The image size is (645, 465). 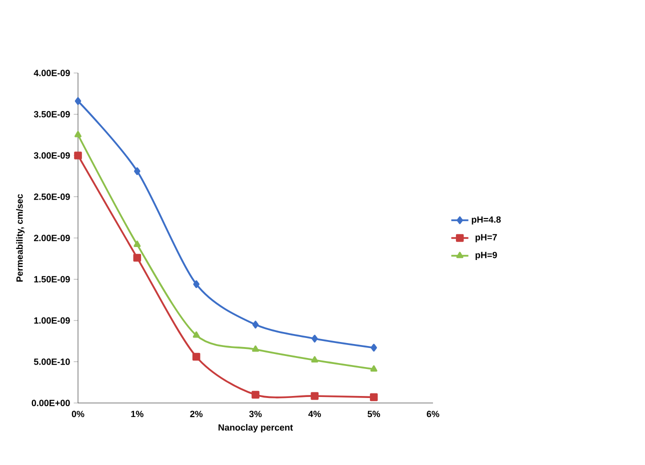 What do you see at coordinates (52, 238) in the screenshot?
I see `y-tick-label: 2.00E-09` at bounding box center [52, 238].